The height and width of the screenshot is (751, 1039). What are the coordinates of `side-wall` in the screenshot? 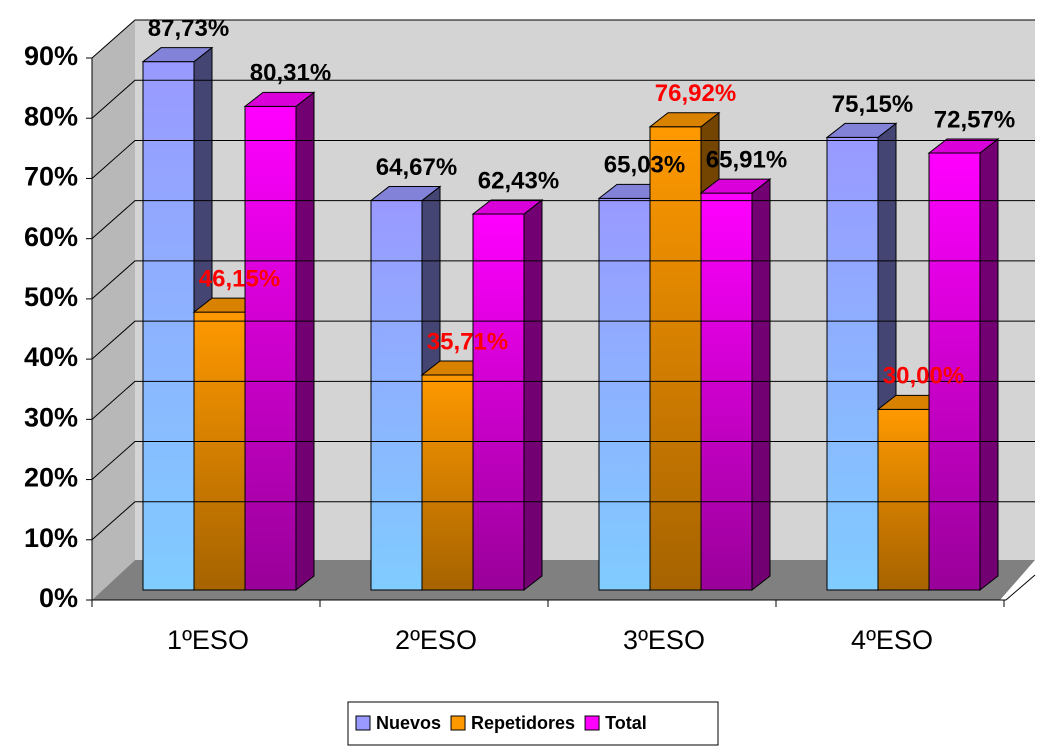 It's located at (113, 310).